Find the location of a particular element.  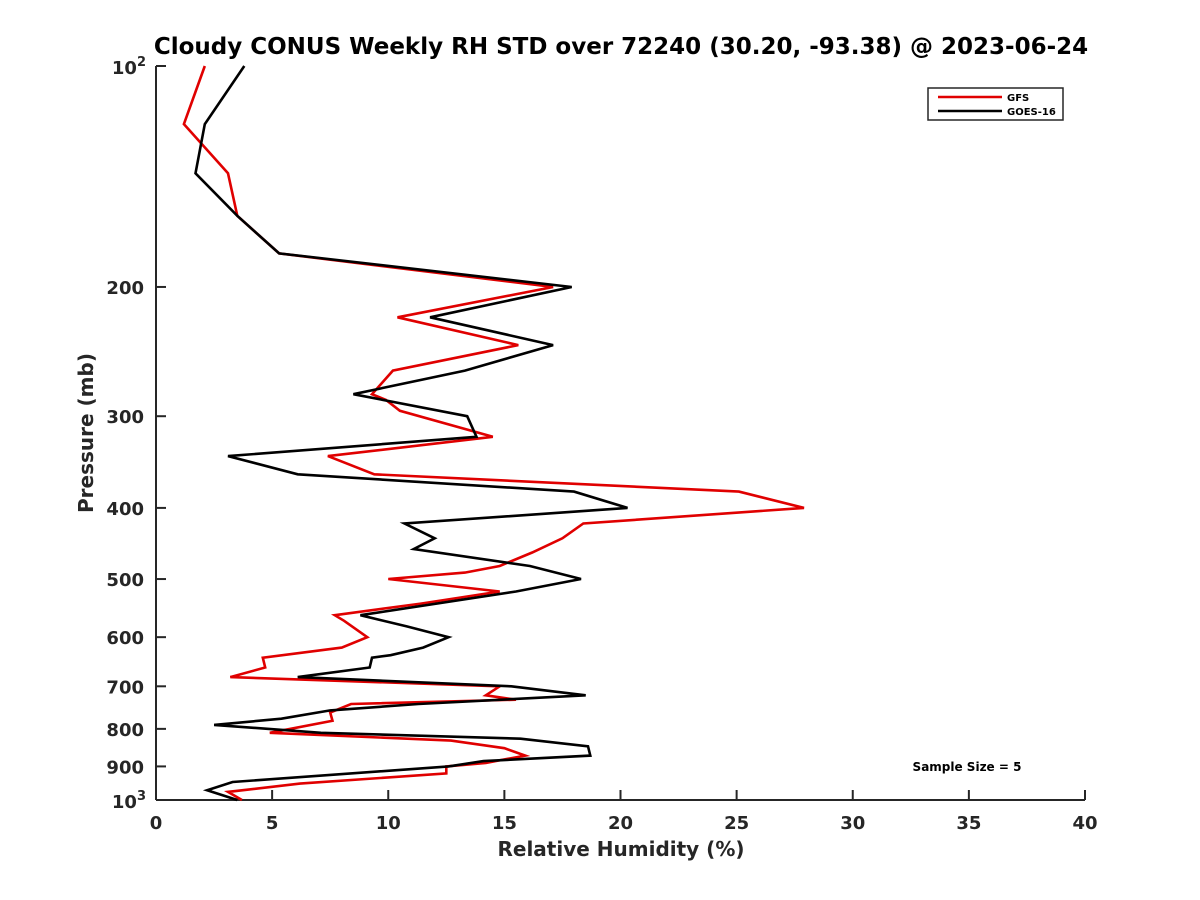

y-tick-label: 10³ is located at coordinates (129, 801).